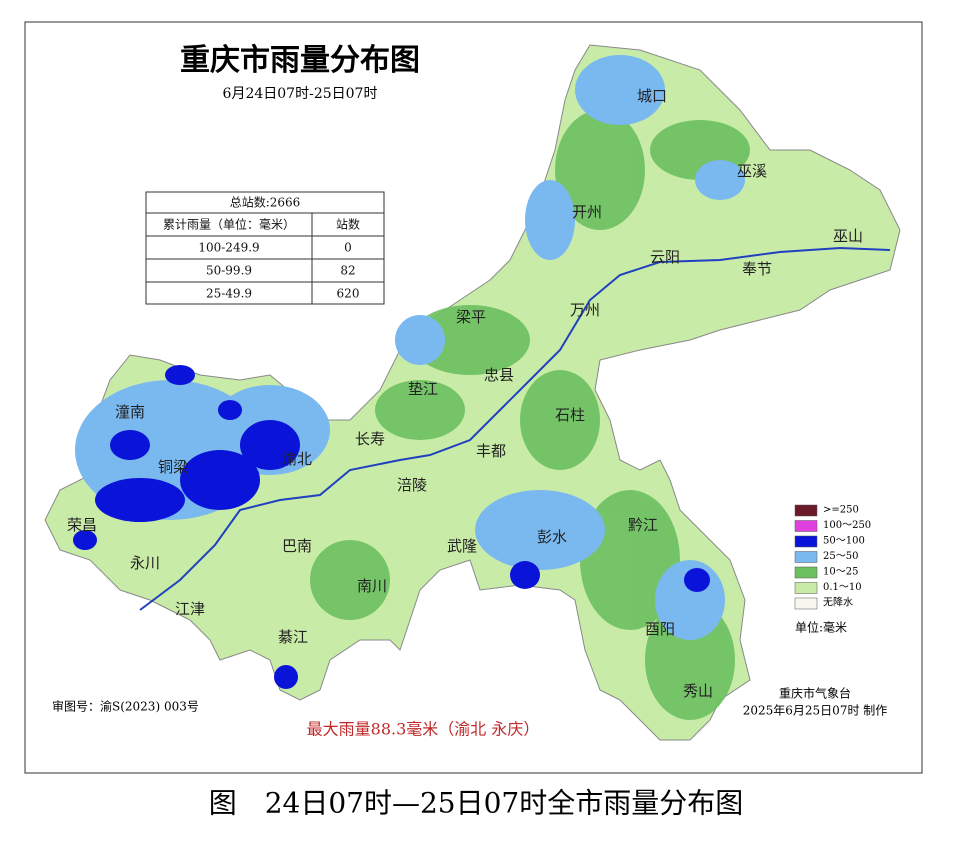  I want to click on place-label: 涪陵, so click(412, 485).